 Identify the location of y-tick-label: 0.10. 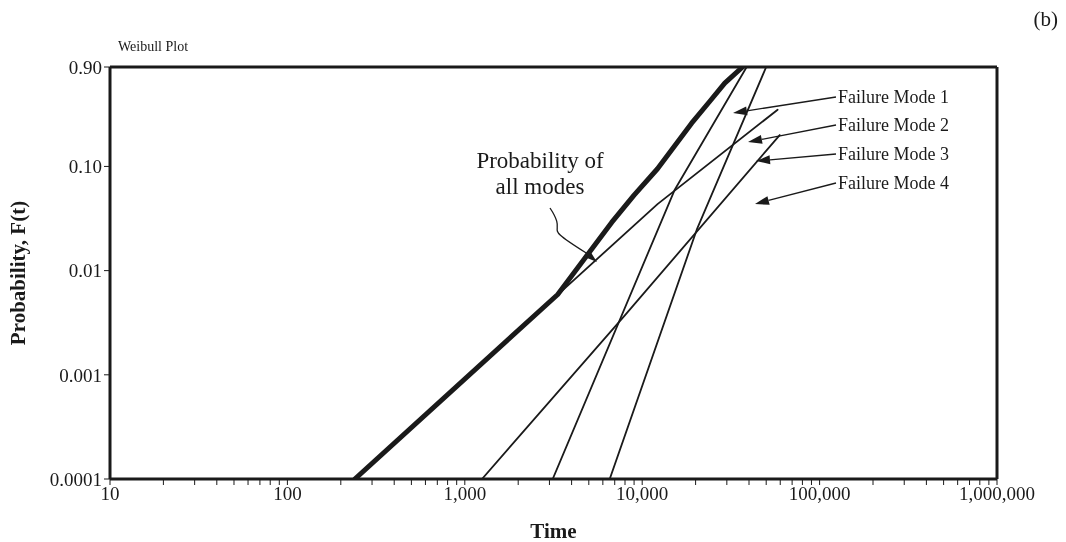
(85, 167).